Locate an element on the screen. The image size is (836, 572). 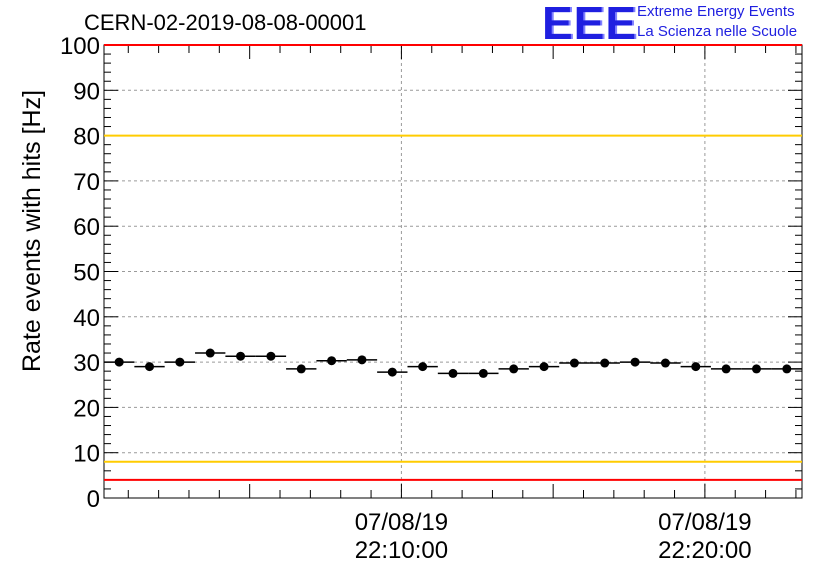
chart-title: CERN-02-2019-08-08-00001 is located at coordinates (225, 22).